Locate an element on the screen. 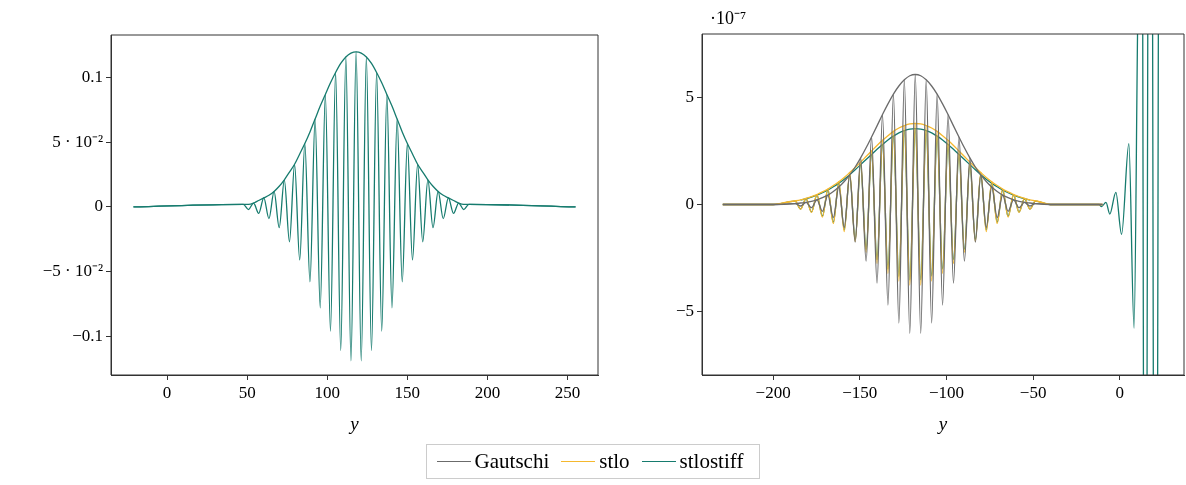  text: ·10⁻⁷ is located at coordinates (728, 17).